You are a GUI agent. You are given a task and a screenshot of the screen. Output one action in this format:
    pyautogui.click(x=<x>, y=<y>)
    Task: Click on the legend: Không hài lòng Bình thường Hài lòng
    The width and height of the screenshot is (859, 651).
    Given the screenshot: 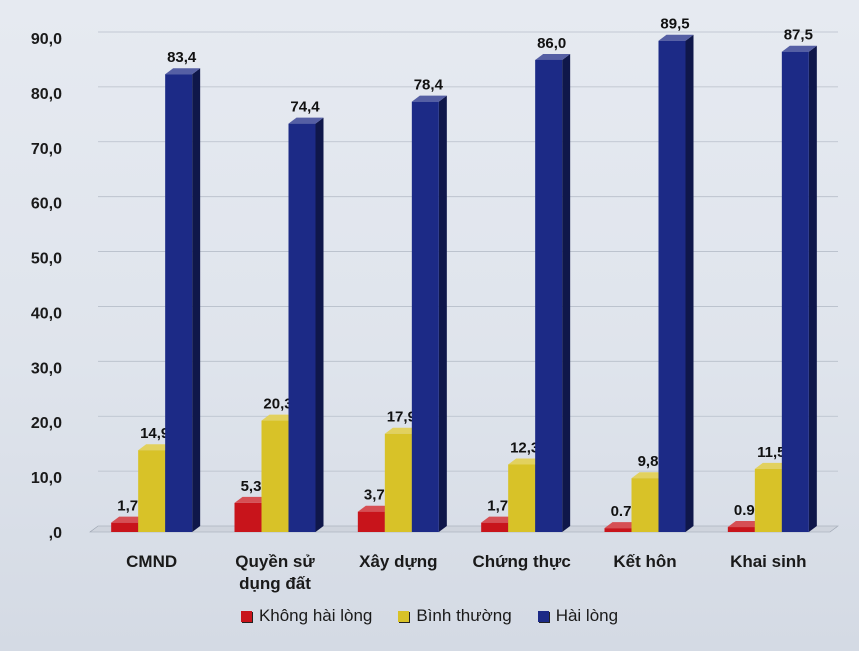 What is the action you would take?
    pyautogui.click(x=429, y=616)
    